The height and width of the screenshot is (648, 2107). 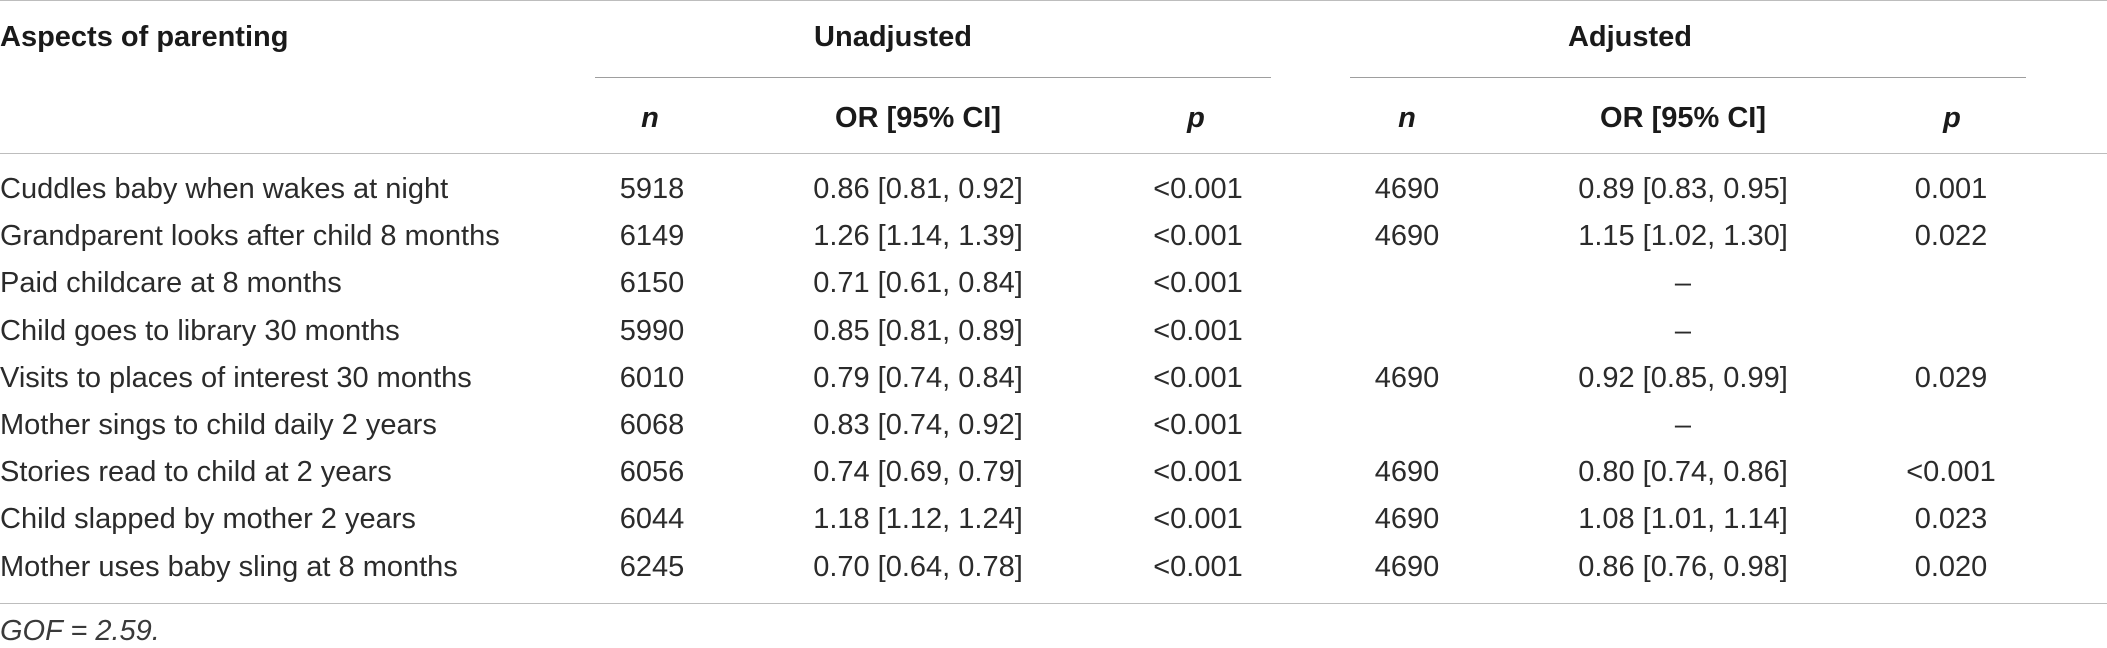 What do you see at coordinates (652, 425) in the screenshot?
I see `unadjusted-n-cell: 6068` at bounding box center [652, 425].